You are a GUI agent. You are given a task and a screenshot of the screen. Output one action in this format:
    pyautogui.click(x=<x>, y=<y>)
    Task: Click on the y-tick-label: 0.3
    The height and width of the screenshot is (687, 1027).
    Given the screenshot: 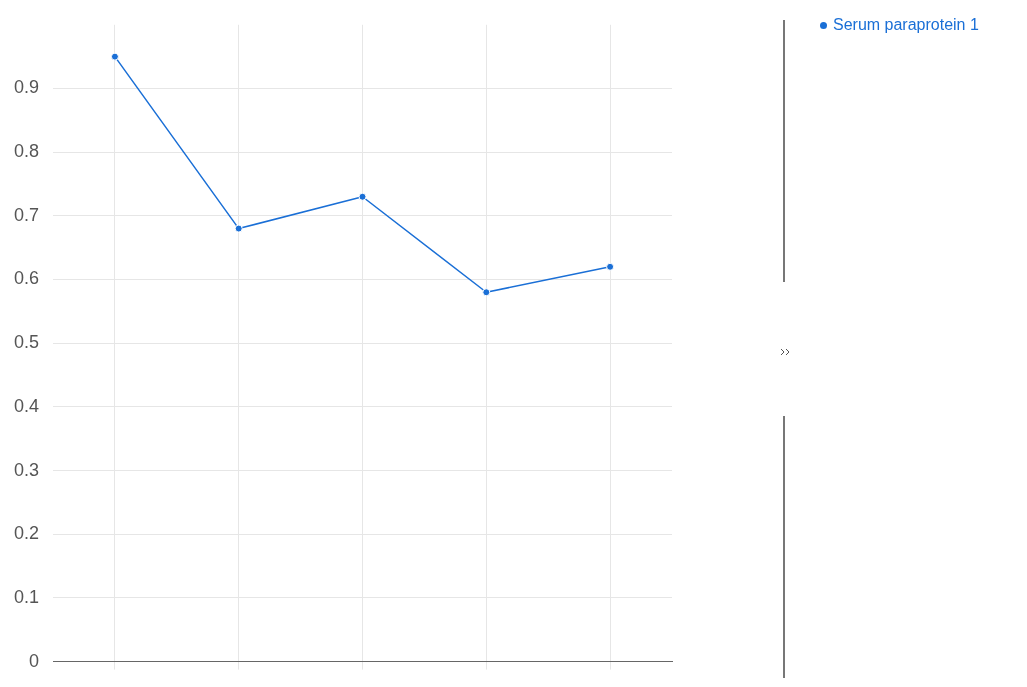 What is the action you would take?
    pyautogui.click(x=26, y=469)
    